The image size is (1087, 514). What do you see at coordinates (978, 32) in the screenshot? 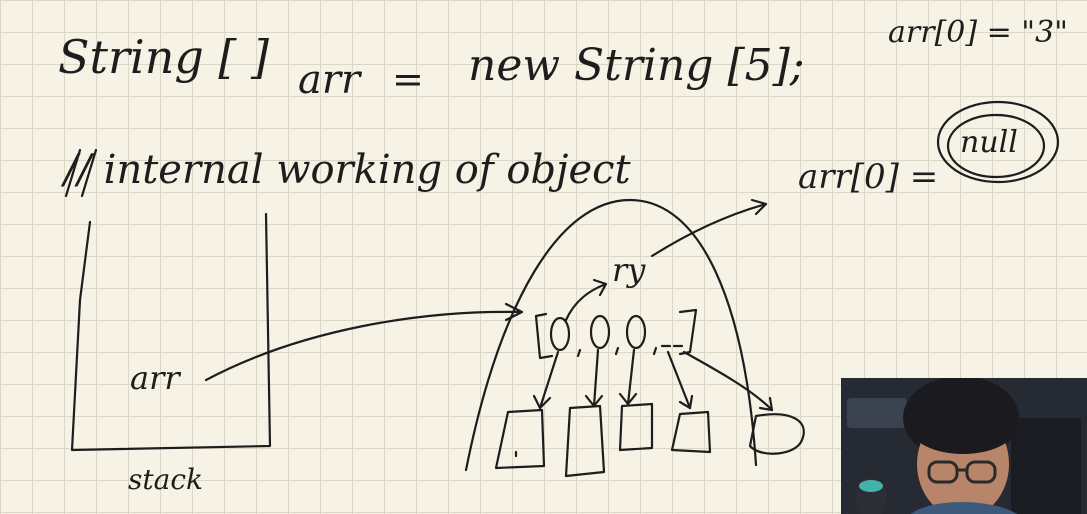
I see `note-top-right: arr[0] = "3"` at bounding box center [978, 32].